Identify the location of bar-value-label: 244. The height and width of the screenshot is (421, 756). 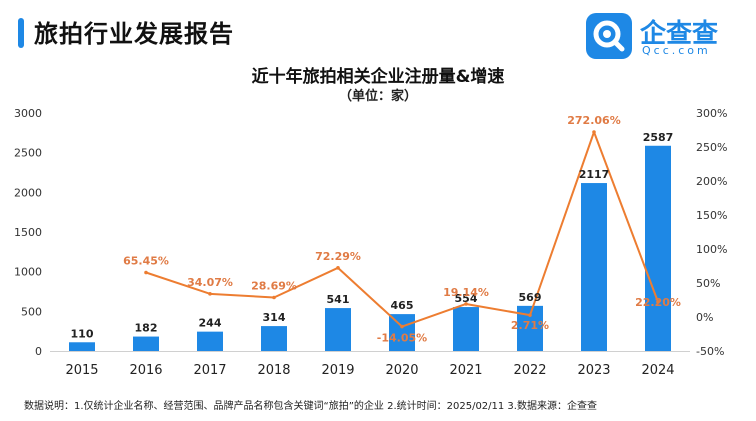
(210, 323).